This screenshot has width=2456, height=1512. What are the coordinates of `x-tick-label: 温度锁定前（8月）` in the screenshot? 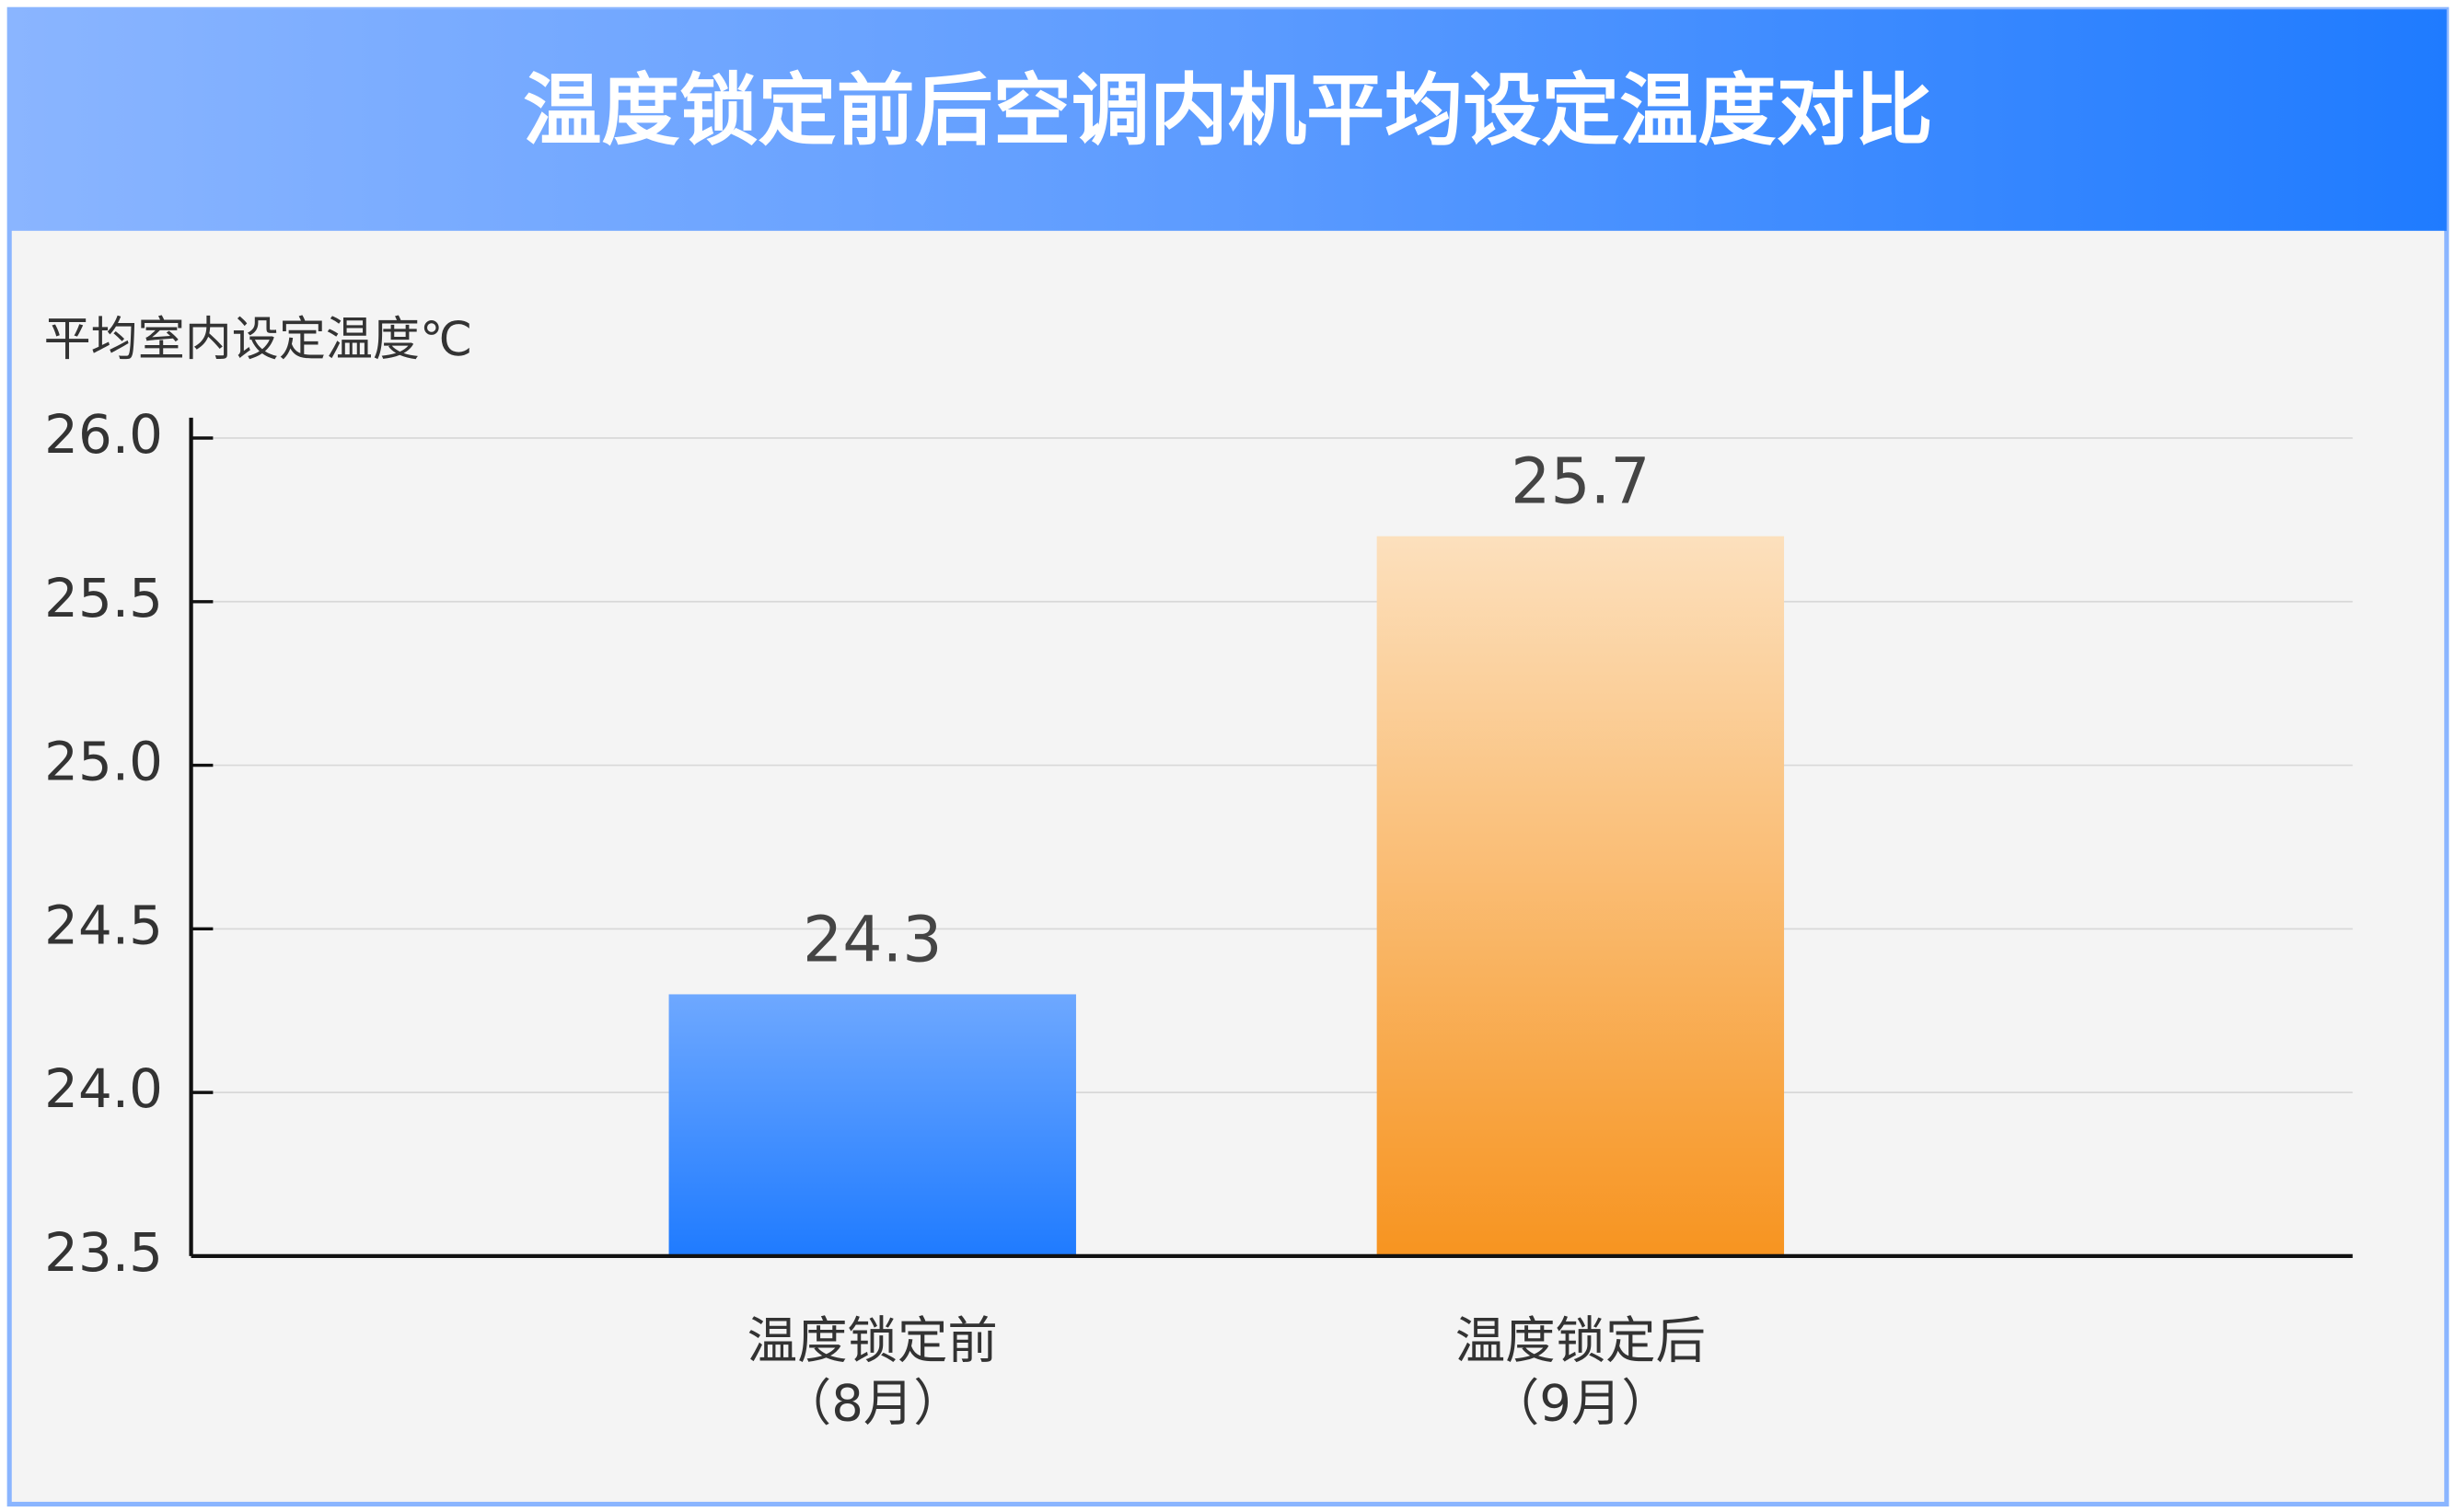 It's located at (872, 1372).